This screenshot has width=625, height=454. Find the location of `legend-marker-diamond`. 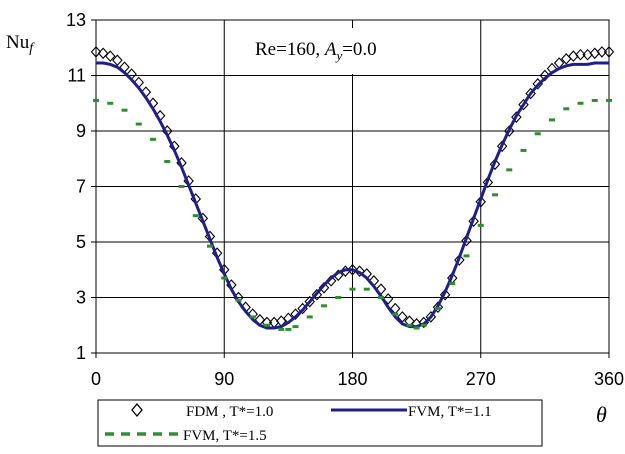

legend-marker-diamond is located at coordinates (137, 410).